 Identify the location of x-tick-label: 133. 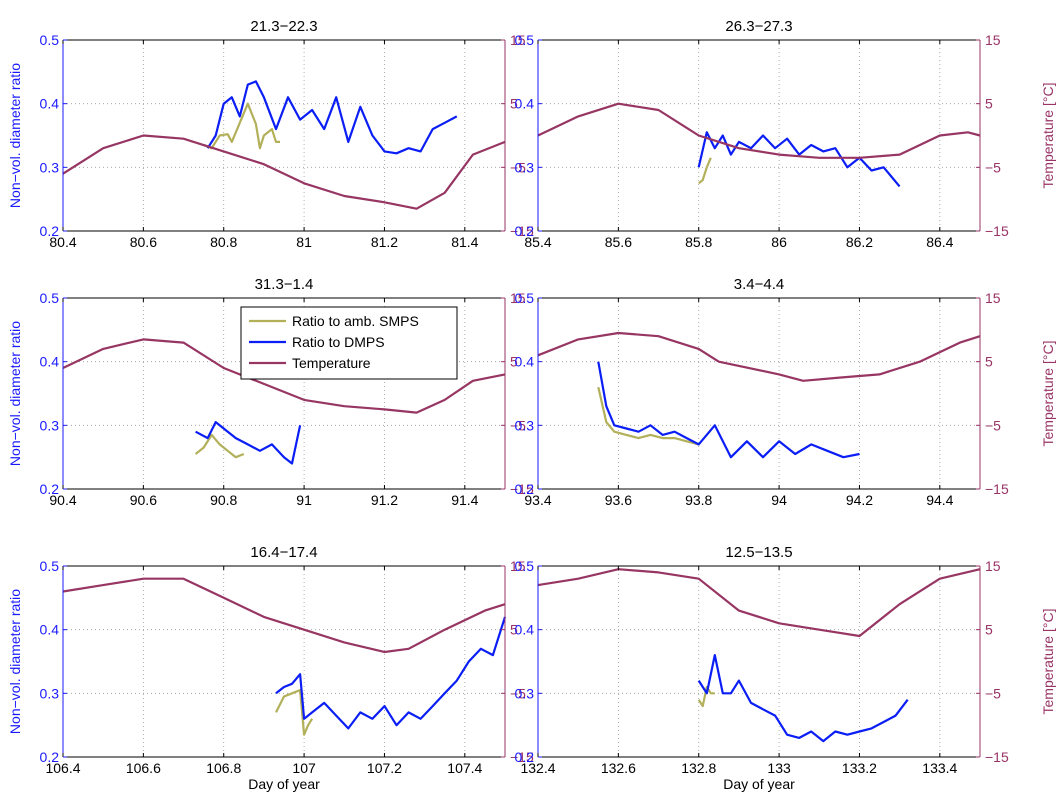
(779, 768).